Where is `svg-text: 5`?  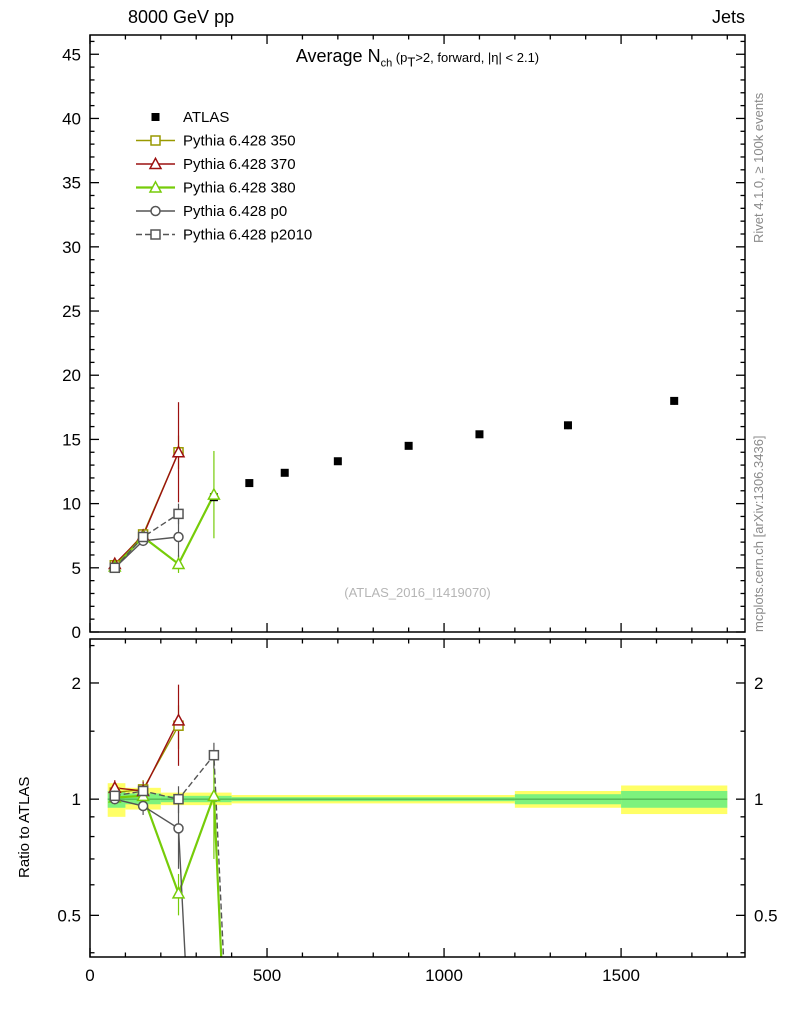 svg-text: 5 is located at coordinates (76, 568).